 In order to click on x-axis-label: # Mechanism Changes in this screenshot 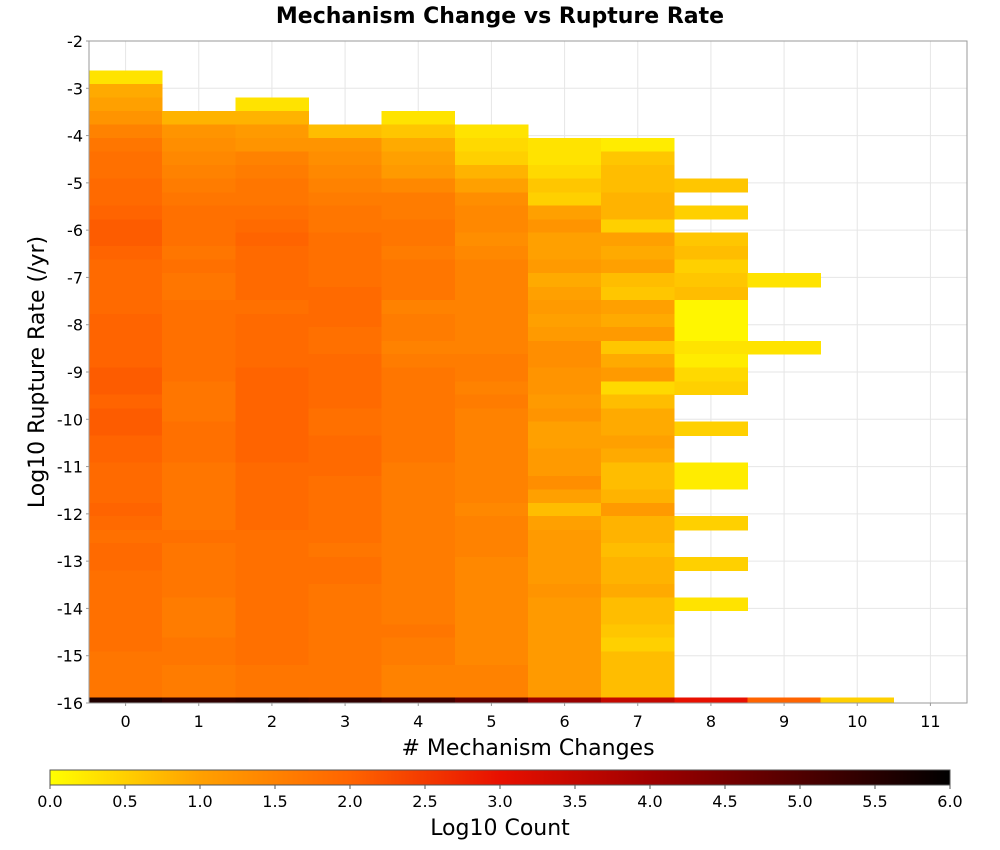, I will do `click(527, 748)`.